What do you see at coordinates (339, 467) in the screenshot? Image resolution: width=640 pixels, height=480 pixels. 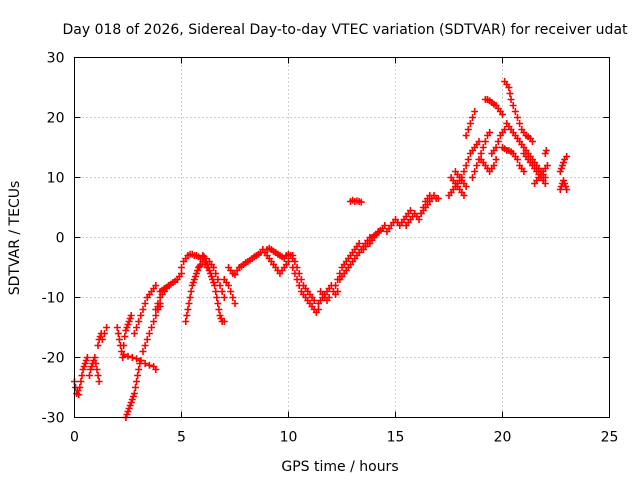 I see `x-axis-label: GPS time / hours` at bounding box center [339, 467].